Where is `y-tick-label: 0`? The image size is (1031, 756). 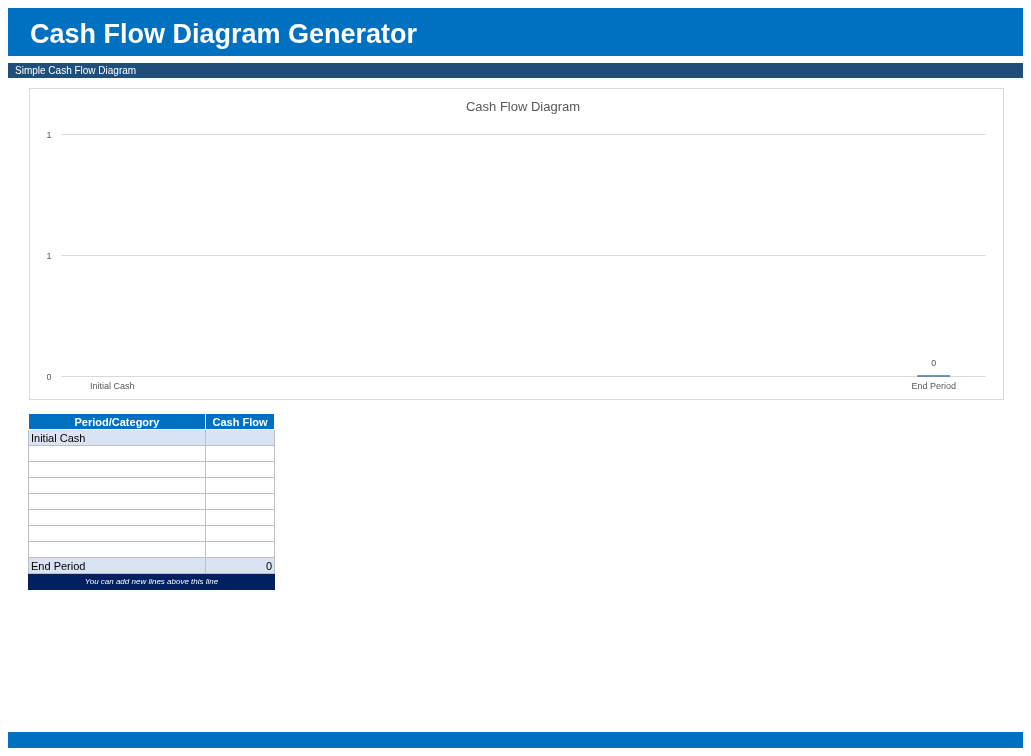 y-tick-label: 0 is located at coordinates (49, 376).